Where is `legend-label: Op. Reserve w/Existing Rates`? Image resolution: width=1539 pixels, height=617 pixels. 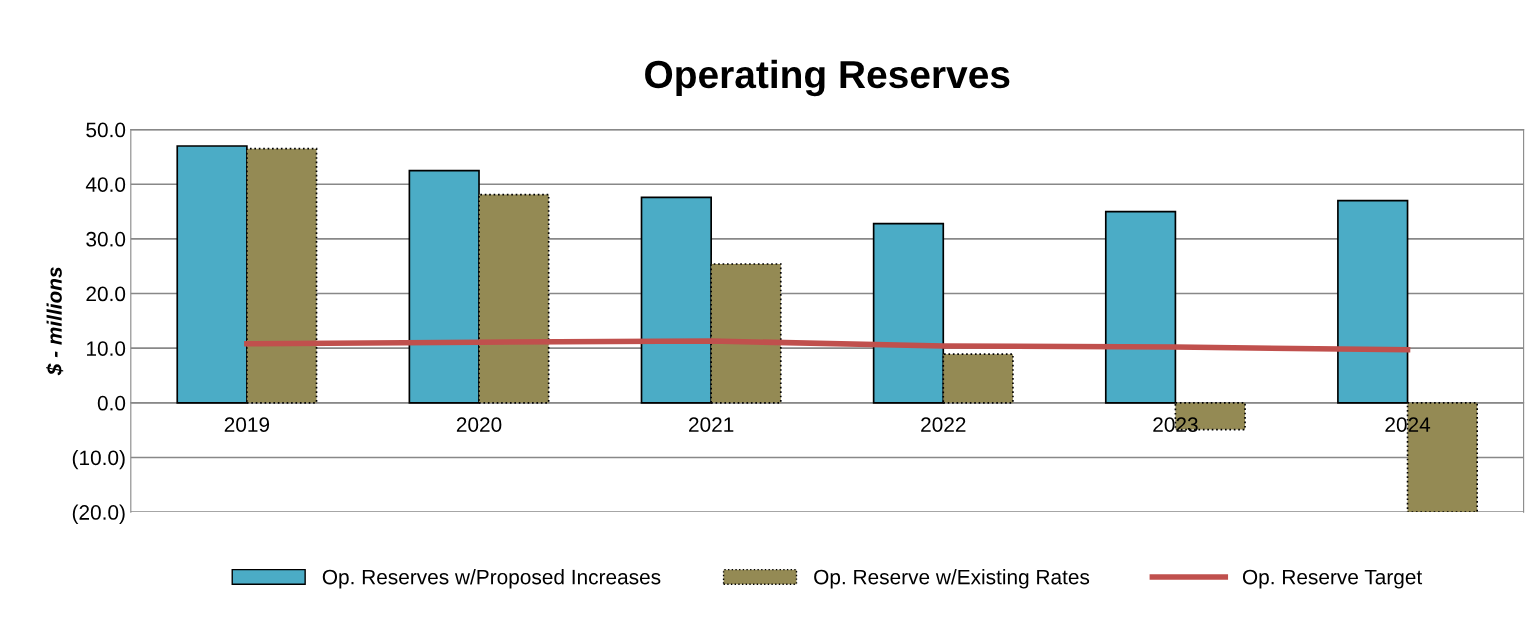
legend-label: Op. Reserve w/Existing Rates is located at coordinates (952, 579).